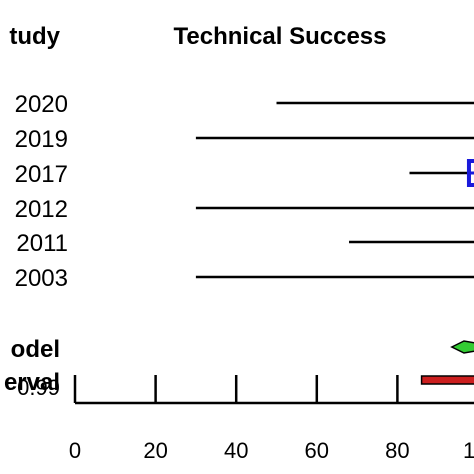 The width and height of the screenshot is (474, 474). What do you see at coordinates (41, 209) in the screenshot?
I see `study-label: 2012` at bounding box center [41, 209].